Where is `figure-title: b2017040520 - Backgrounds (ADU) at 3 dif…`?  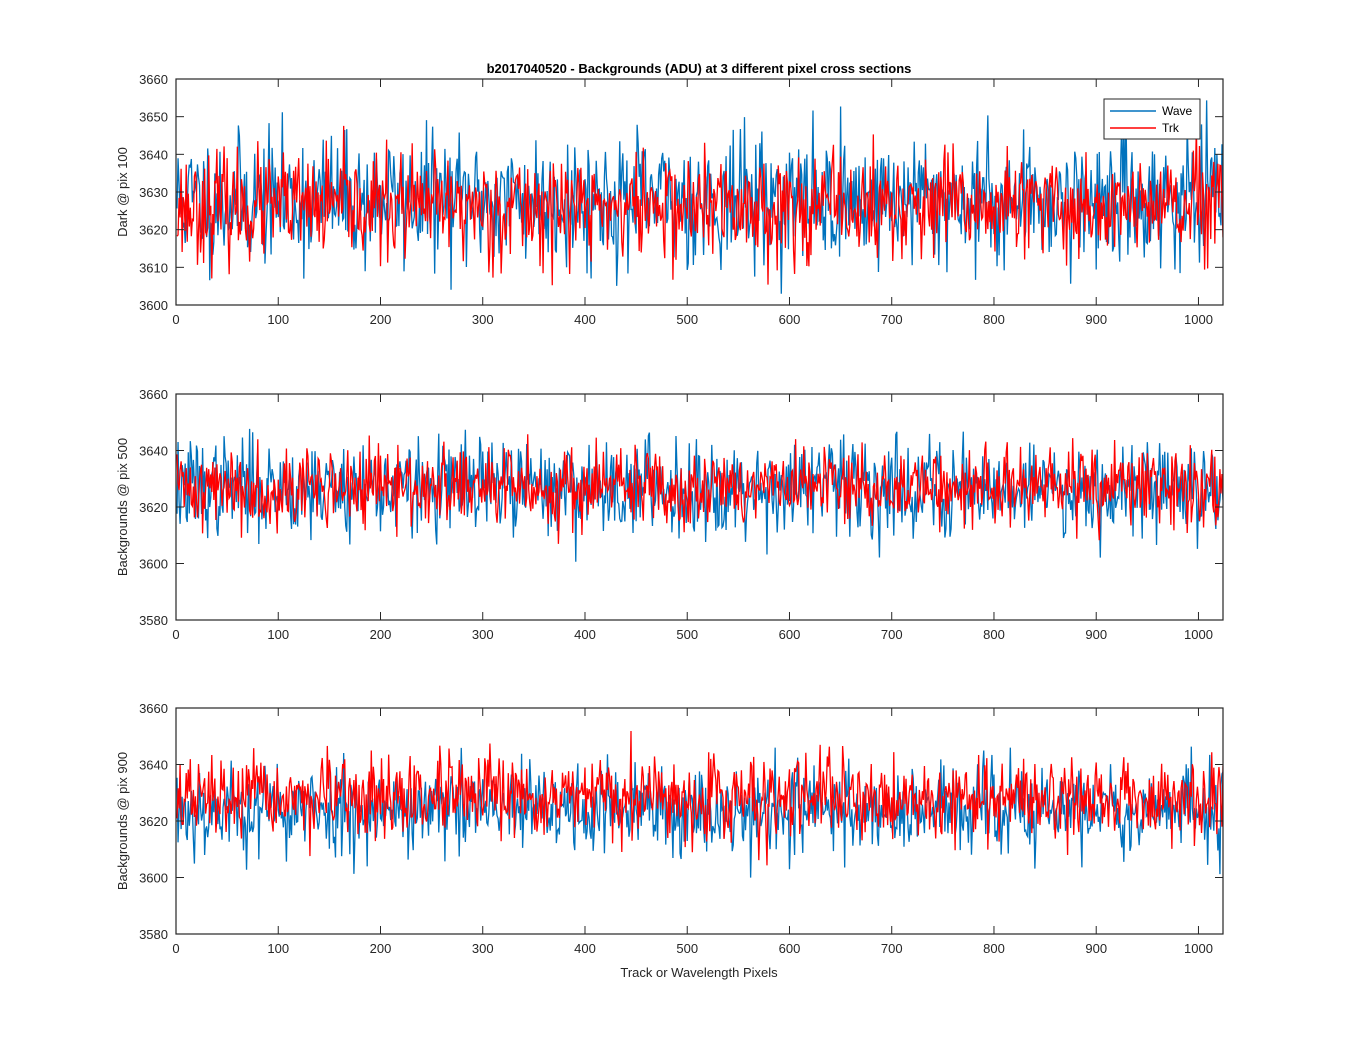
figure-title: b2017040520 - Backgrounds (ADU) at 3 dif… is located at coordinates (699, 68).